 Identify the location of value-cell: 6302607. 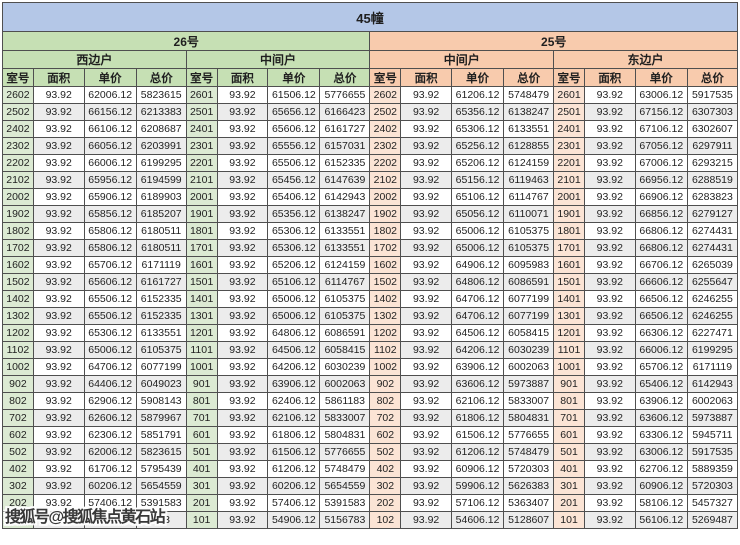
(712, 129).